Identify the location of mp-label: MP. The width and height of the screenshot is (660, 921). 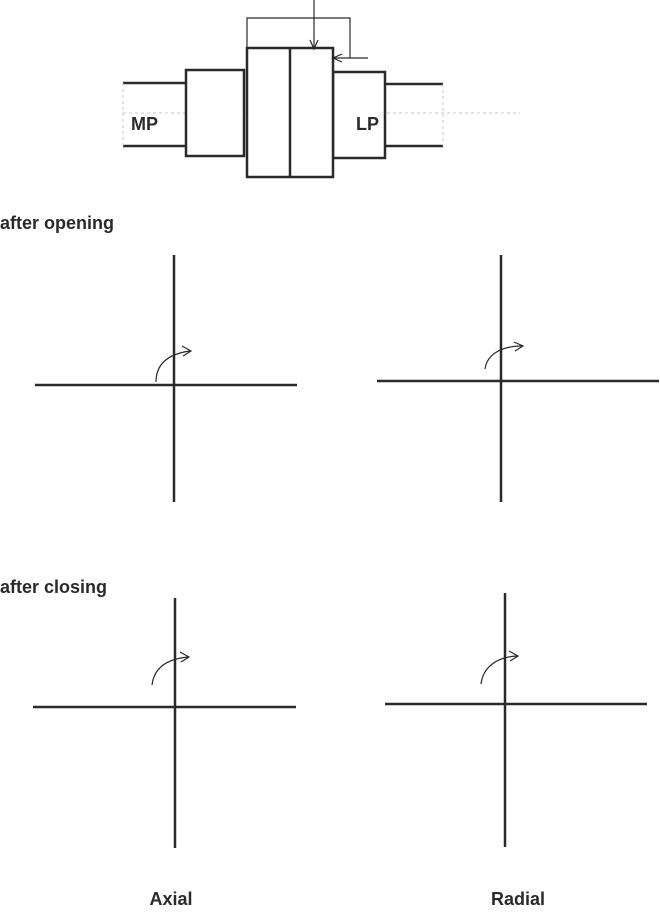
(144, 124).